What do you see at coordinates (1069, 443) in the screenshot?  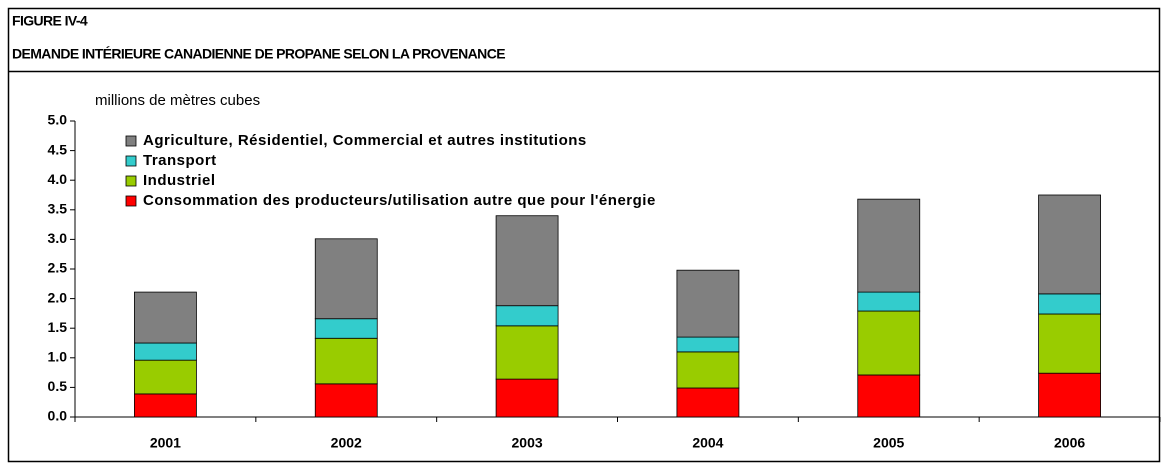 I see `x-tick-label: 2006` at bounding box center [1069, 443].